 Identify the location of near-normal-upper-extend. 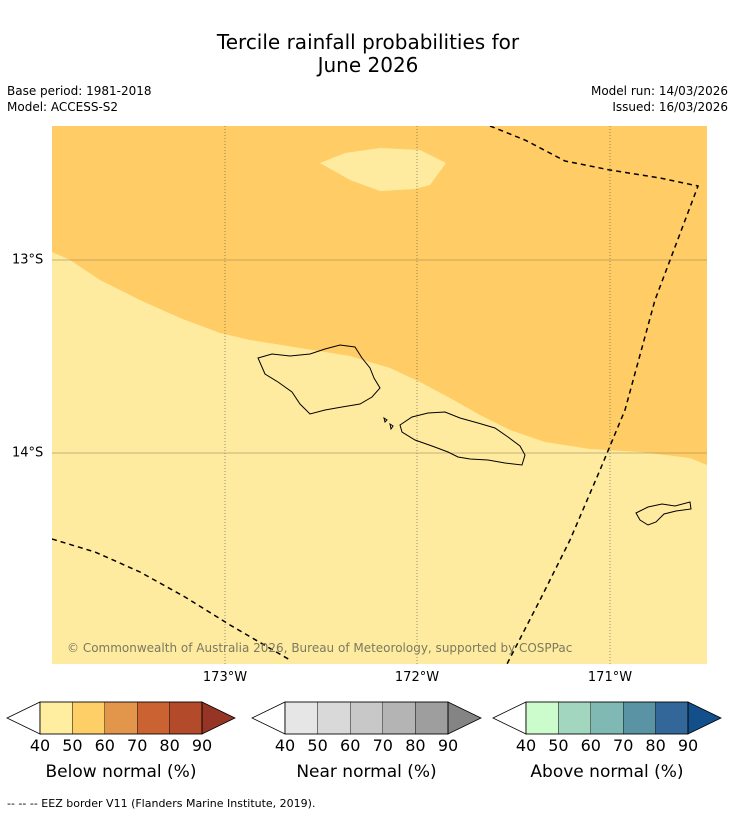
(464, 718).